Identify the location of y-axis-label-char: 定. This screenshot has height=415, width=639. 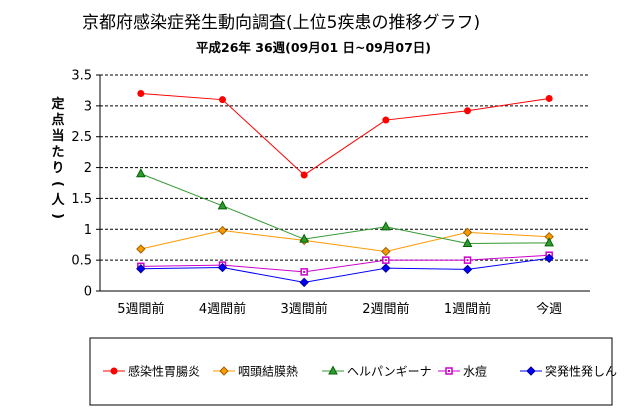
(57, 104).